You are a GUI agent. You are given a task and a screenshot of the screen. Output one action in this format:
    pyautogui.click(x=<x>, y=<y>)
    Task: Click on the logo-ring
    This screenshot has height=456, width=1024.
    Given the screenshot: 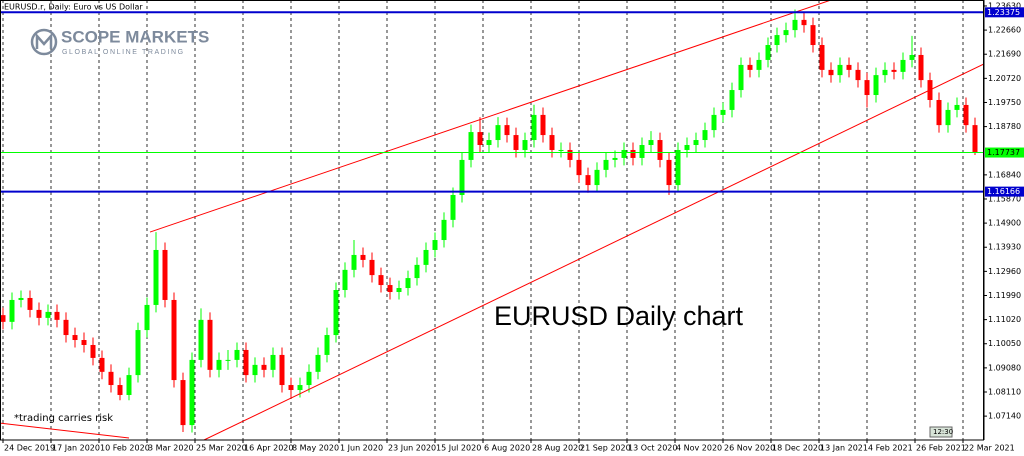 What is the action you would take?
    pyautogui.click(x=44, y=42)
    